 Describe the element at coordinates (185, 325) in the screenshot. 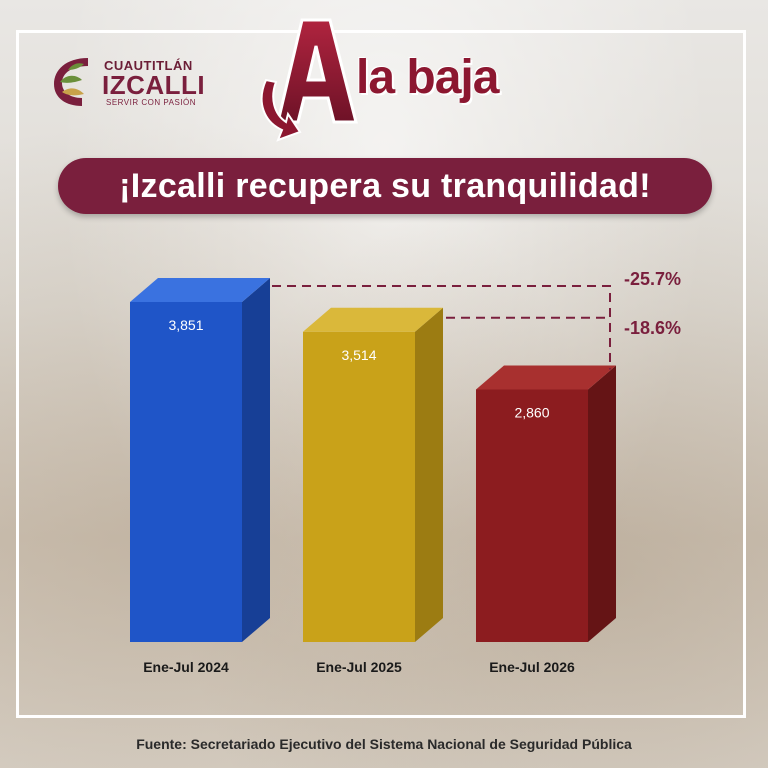

I see `bar-1-value-label: 3,851` at that location.